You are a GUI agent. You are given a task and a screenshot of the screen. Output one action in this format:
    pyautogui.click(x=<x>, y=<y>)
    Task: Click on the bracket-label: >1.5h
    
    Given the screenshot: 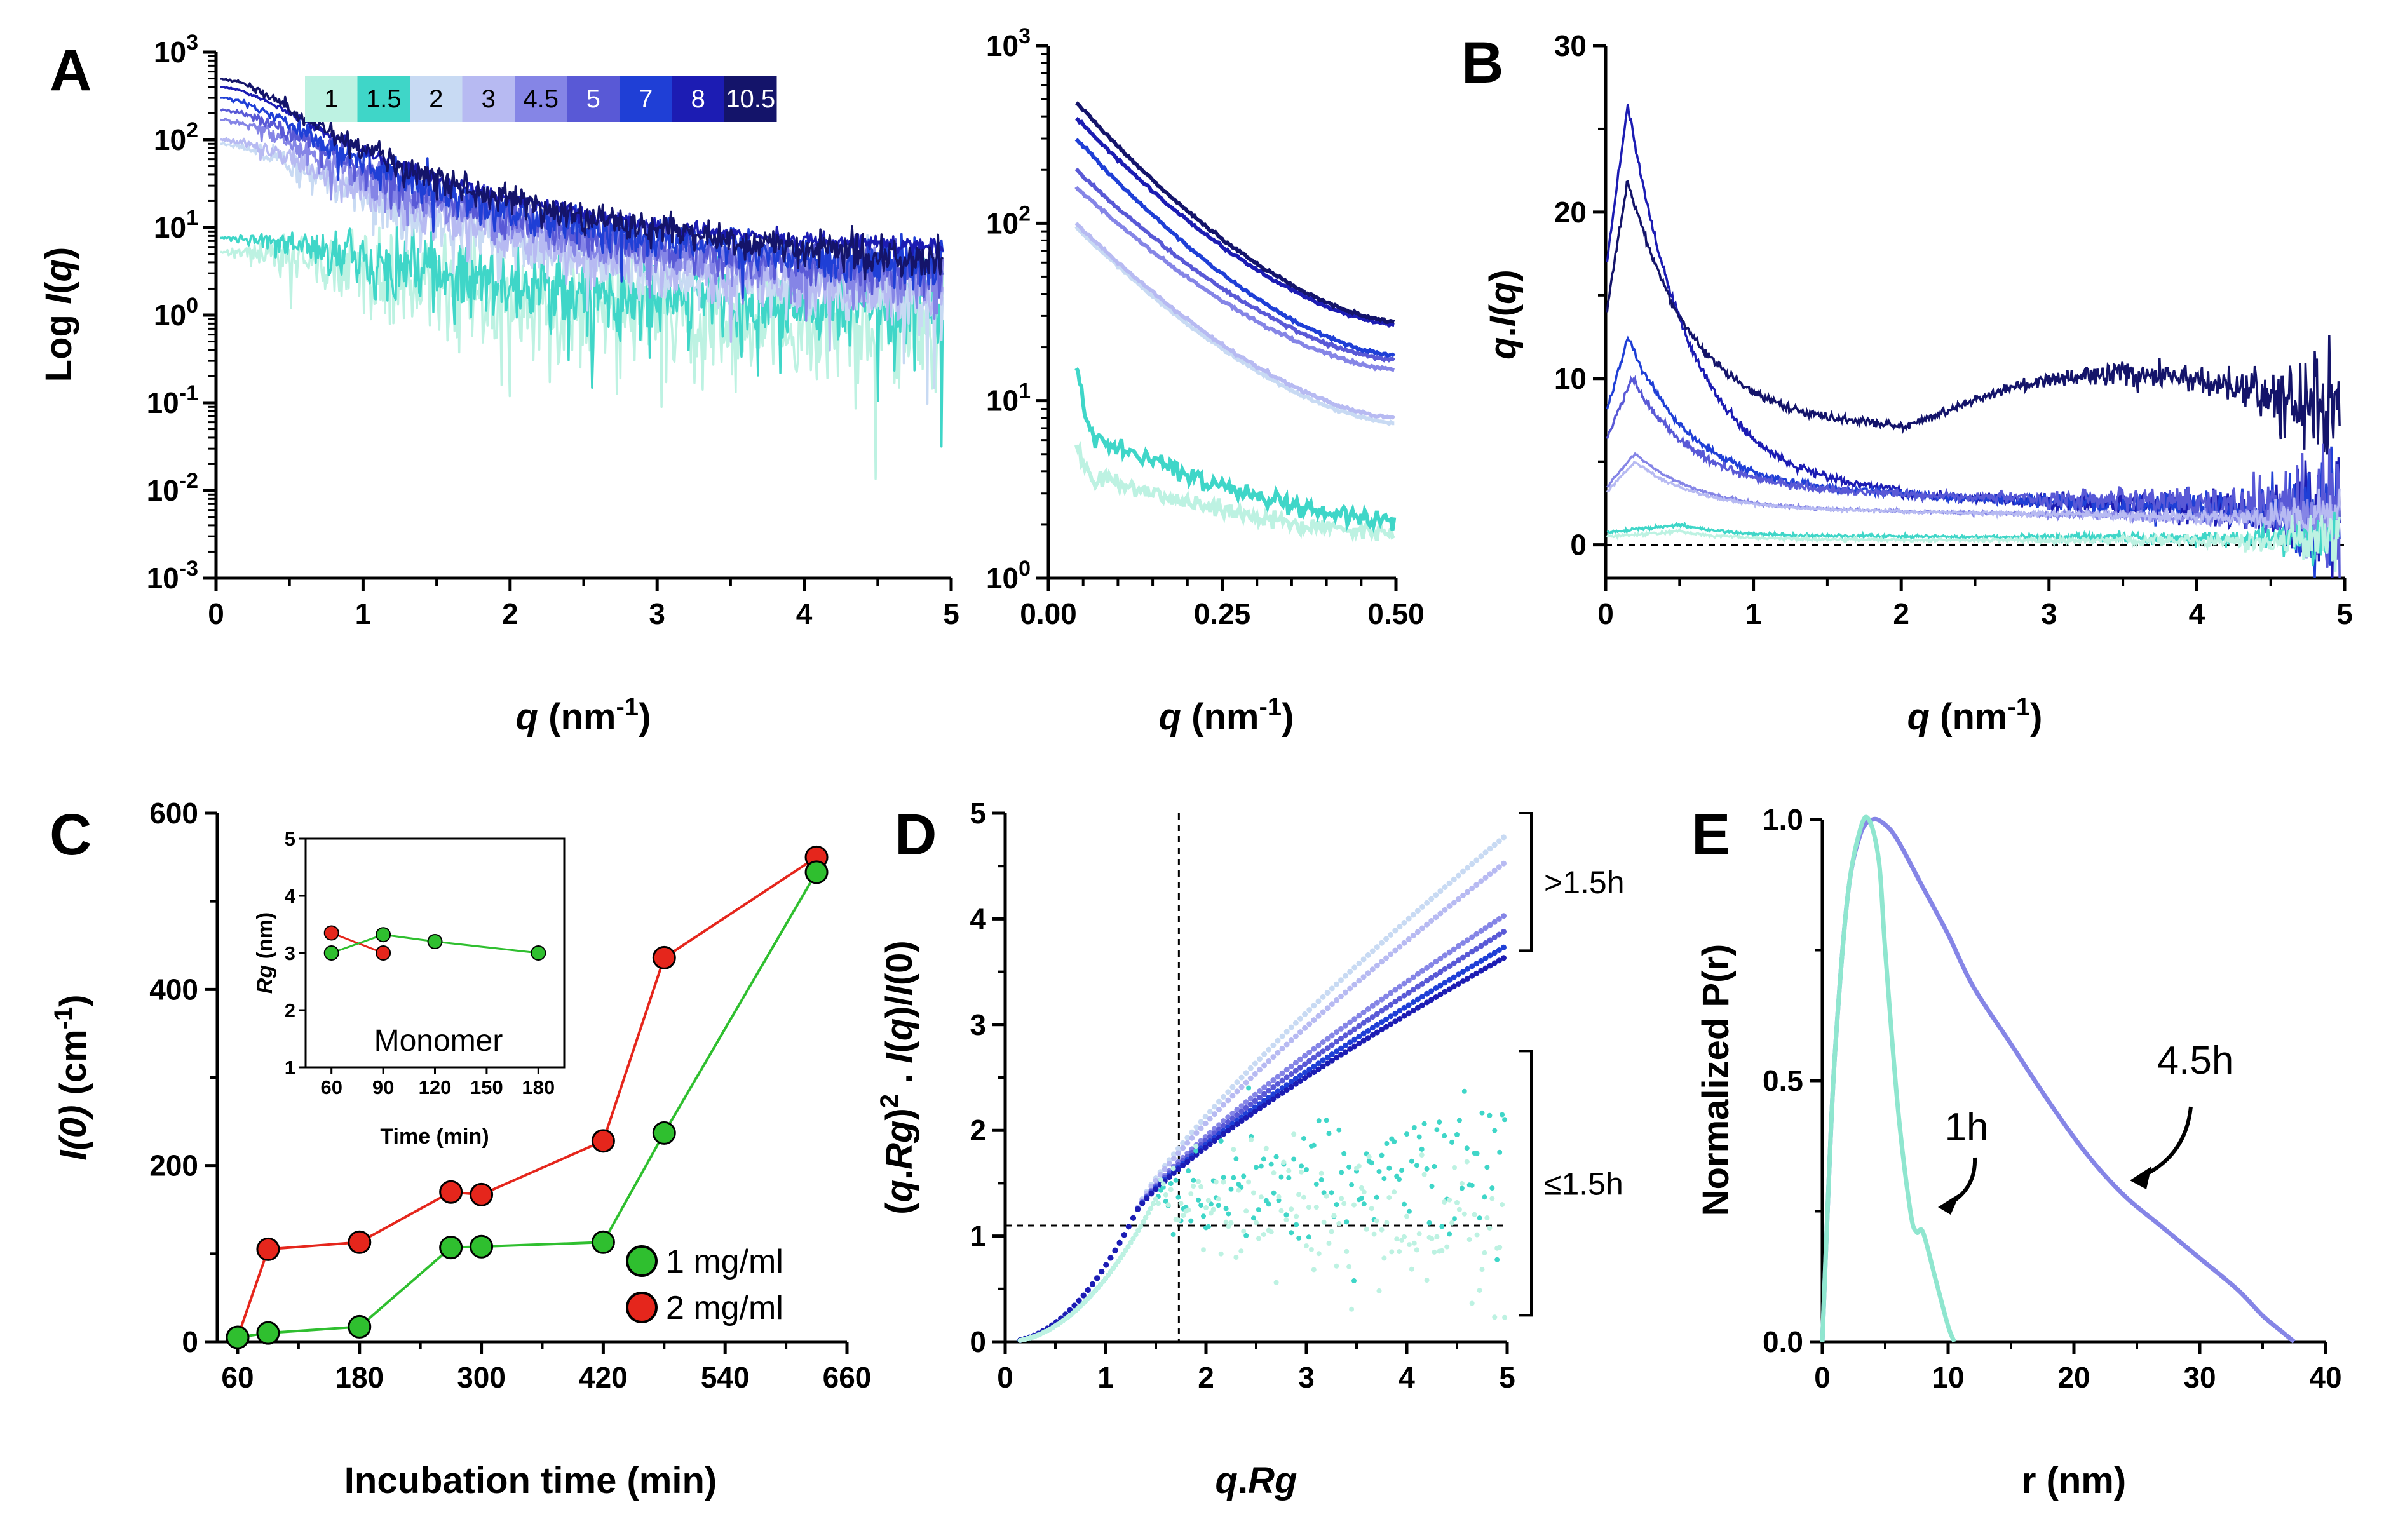 What is the action you would take?
    pyautogui.click(x=1585, y=882)
    